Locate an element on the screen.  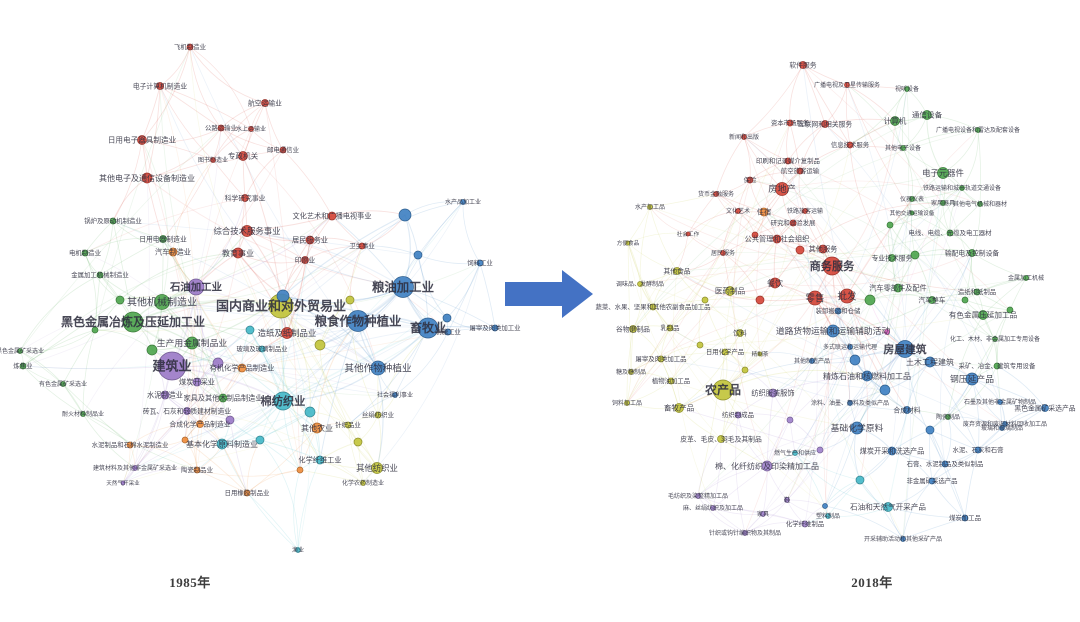
node-label: 图书制造业 is located at coordinates (213, 160).